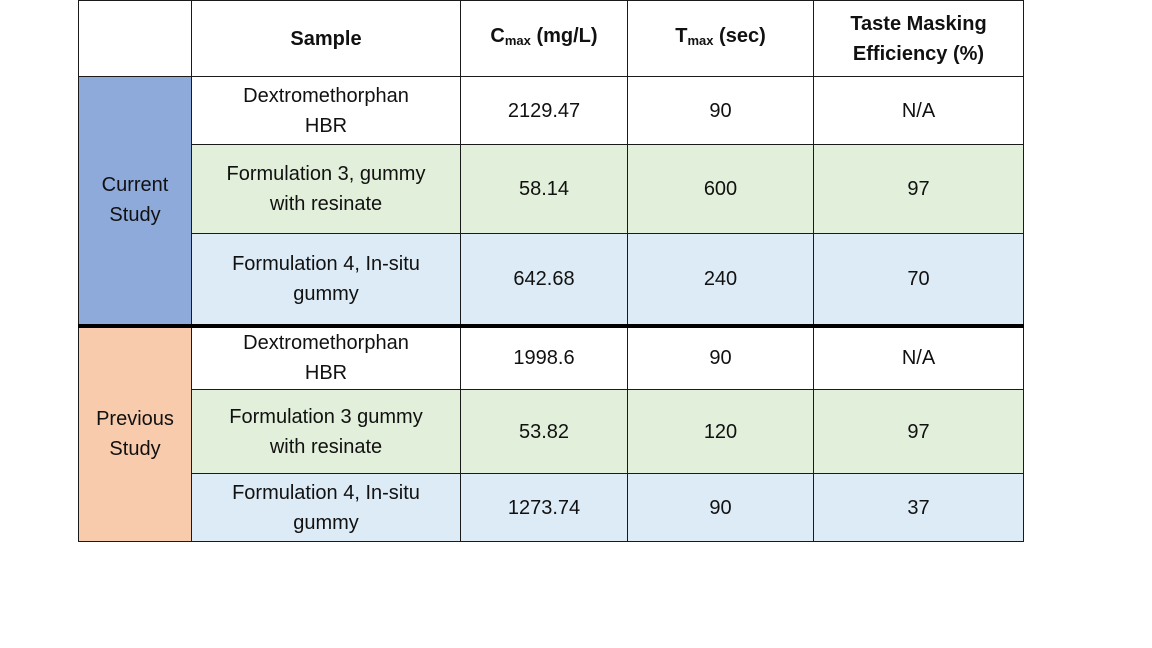 The image size is (1152, 648). Describe the element at coordinates (544, 189) in the screenshot. I see `cmax-cell: 58.14` at that location.